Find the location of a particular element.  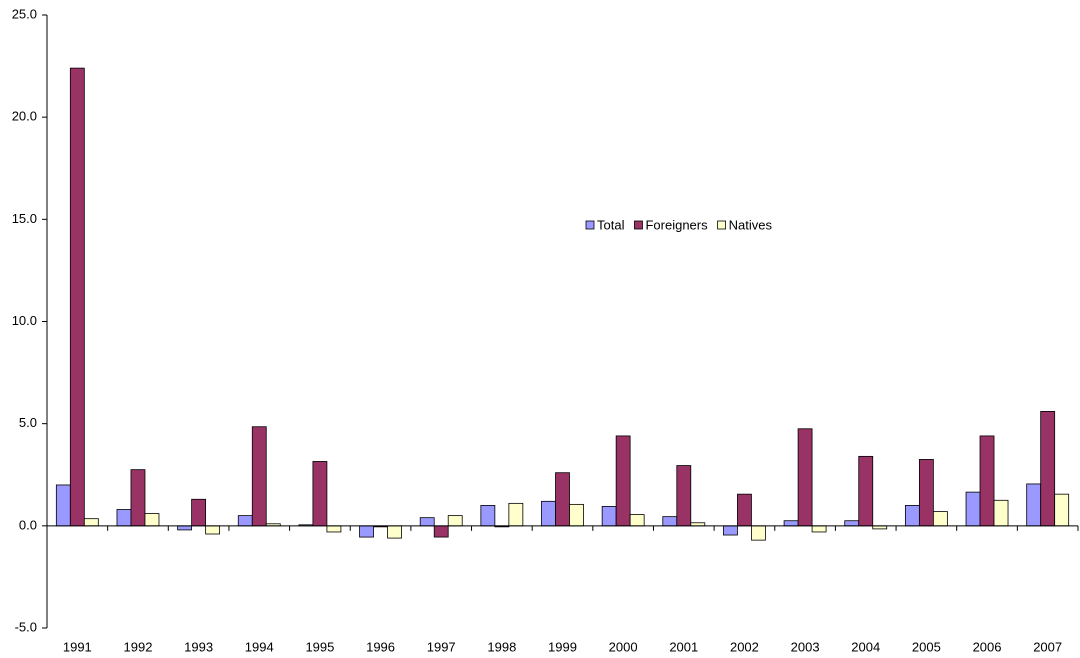

y-tick-label: 25.0 is located at coordinates (24, 13).